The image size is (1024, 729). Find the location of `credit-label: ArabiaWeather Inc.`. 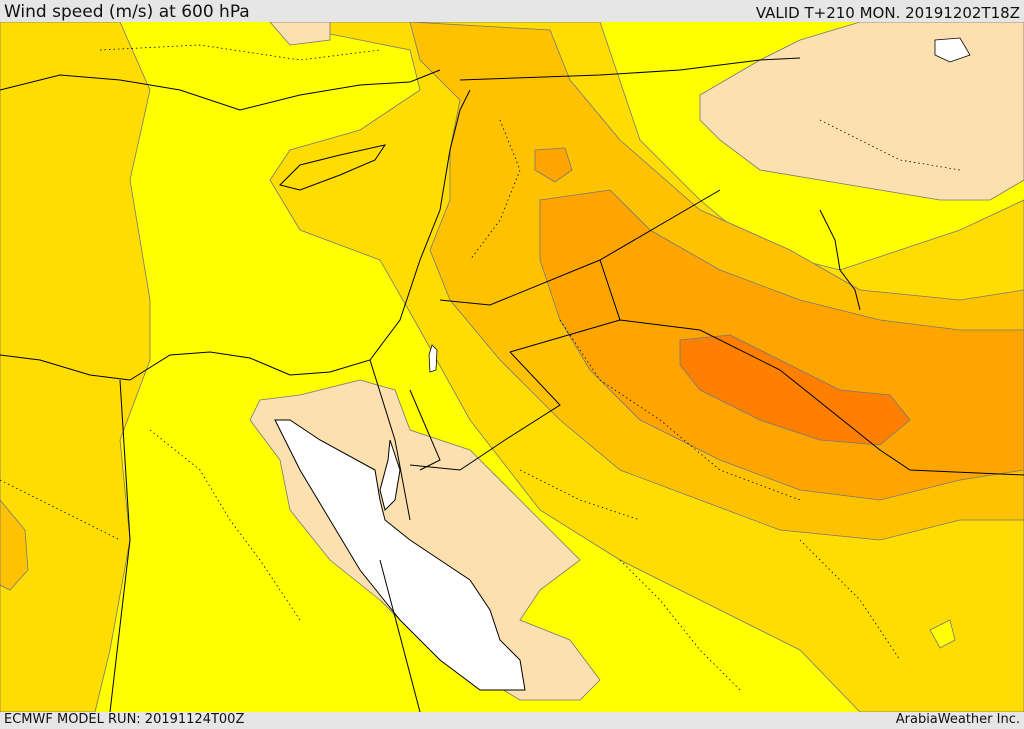

credit-label: ArabiaWeather Inc. is located at coordinates (957, 719).